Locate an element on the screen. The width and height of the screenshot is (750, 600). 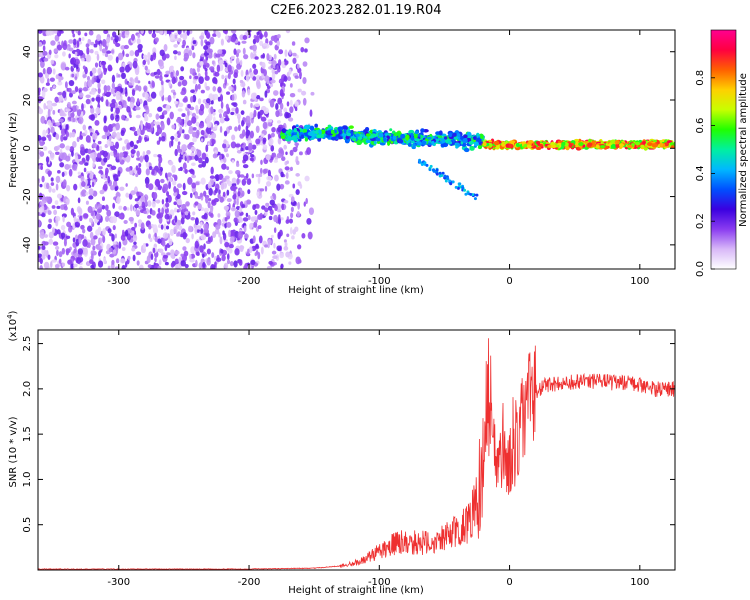
x-tick-label: -300 is located at coordinates (118, 582).